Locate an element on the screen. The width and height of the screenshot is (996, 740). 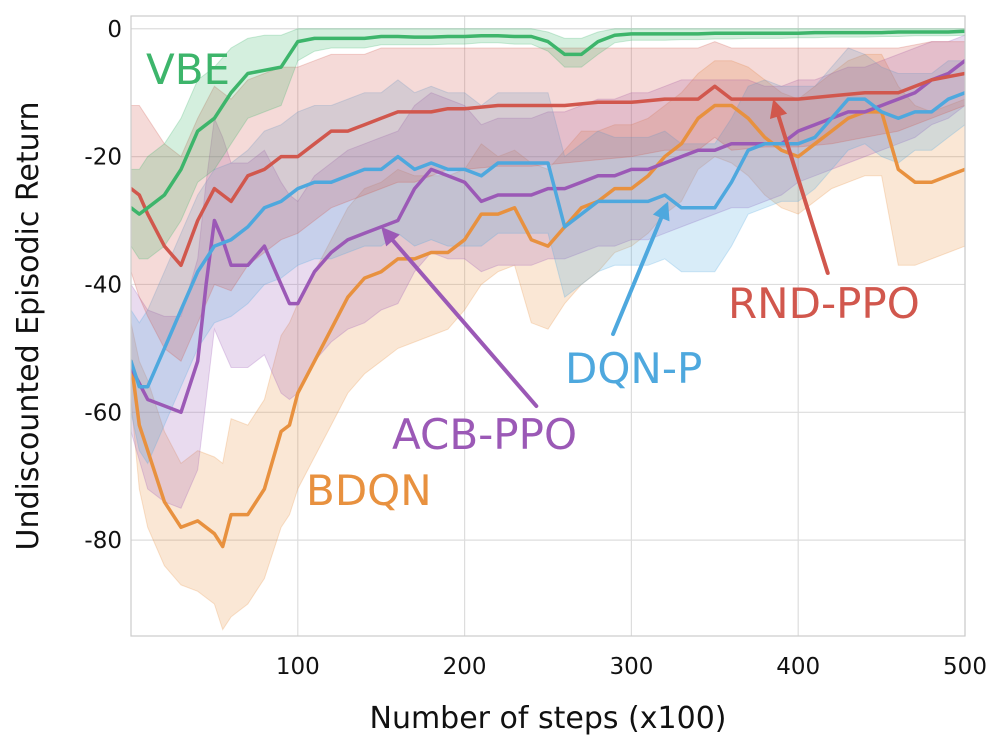
label-rnd-ppo: RND-PPO is located at coordinates (824, 303).